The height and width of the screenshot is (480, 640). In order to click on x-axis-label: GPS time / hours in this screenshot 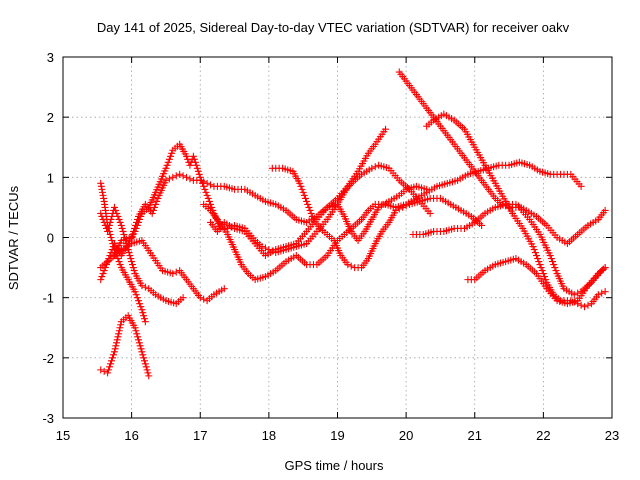, I will do `click(334, 465)`.